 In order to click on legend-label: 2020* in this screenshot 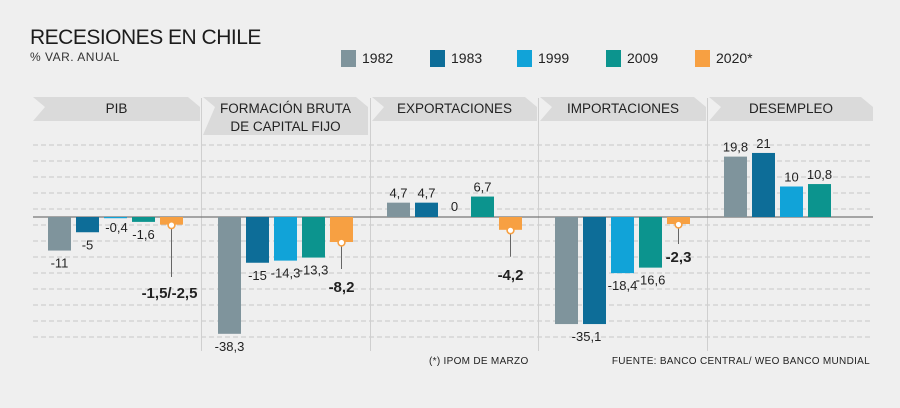, I will do `click(734, 58)`.